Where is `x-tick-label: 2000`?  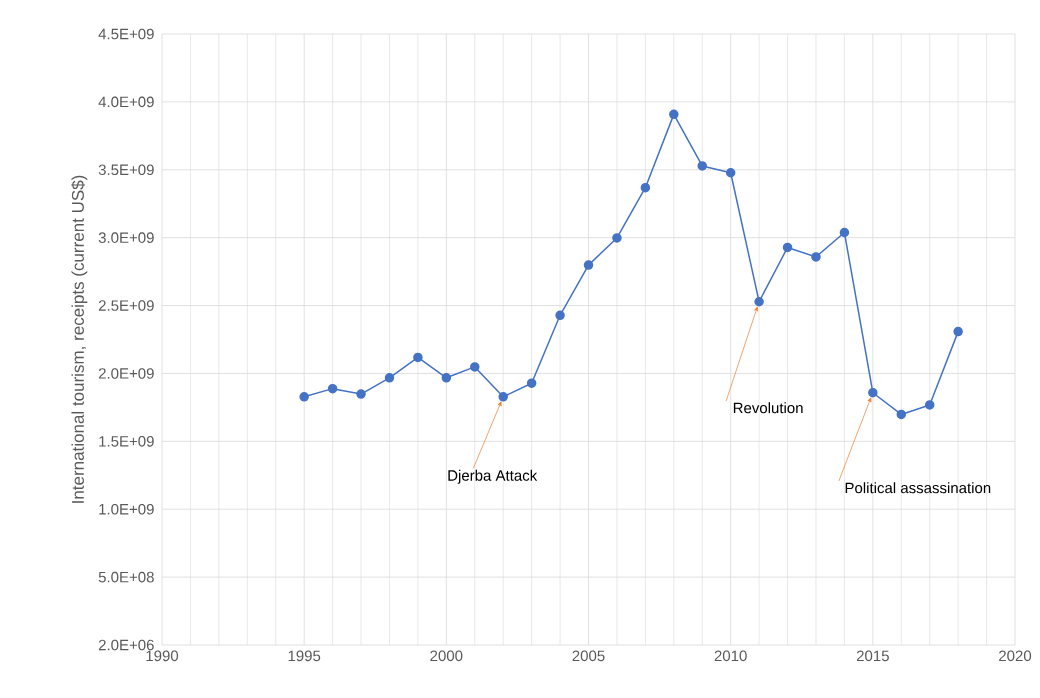 x-tick-label: 2000 is located at coordinates (446, 656).